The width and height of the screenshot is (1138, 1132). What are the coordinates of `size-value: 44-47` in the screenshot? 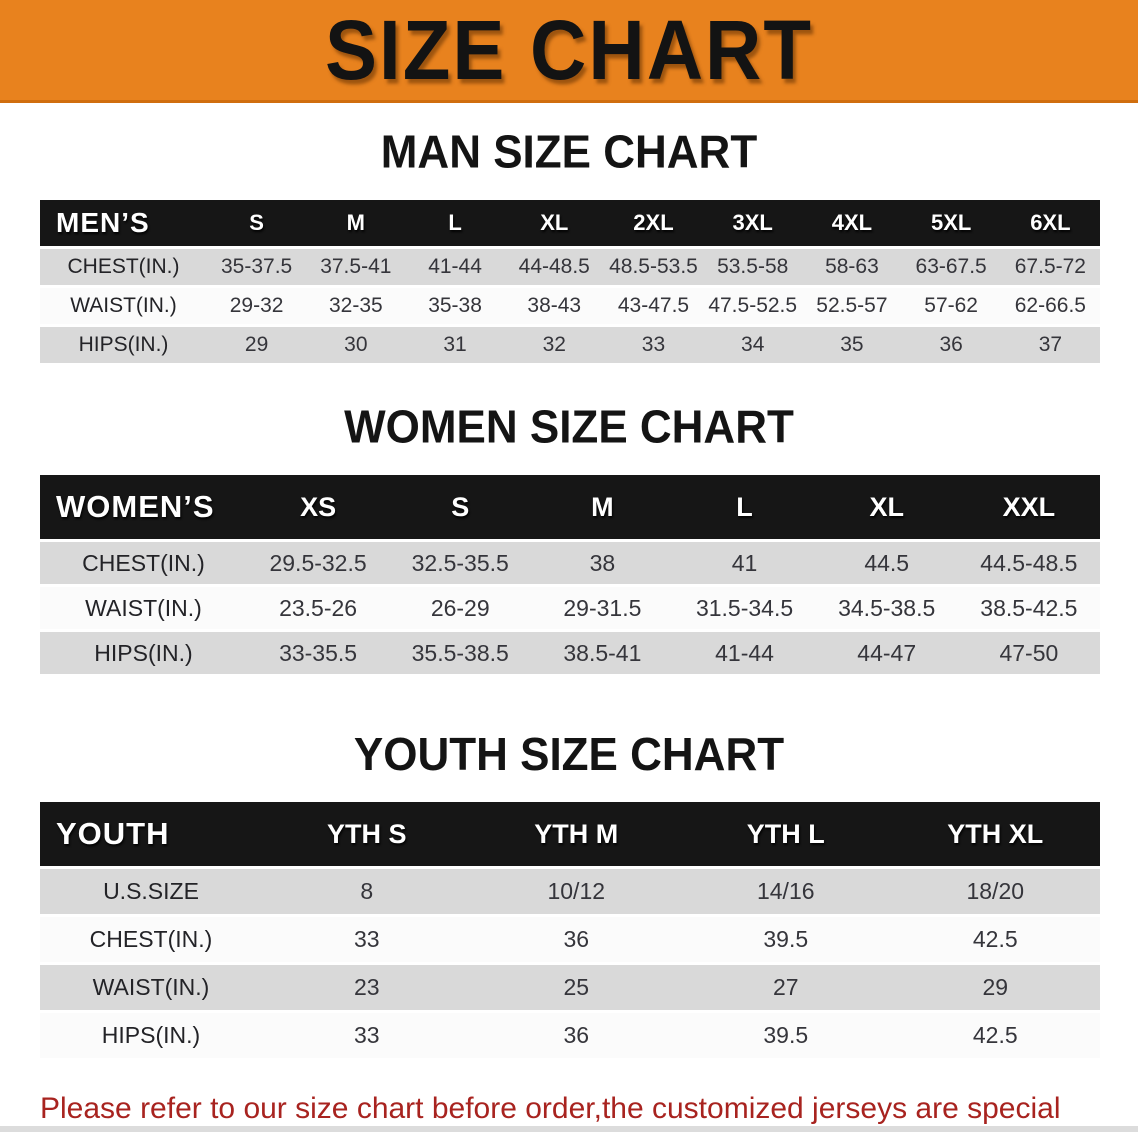 It's located at (886, 653).